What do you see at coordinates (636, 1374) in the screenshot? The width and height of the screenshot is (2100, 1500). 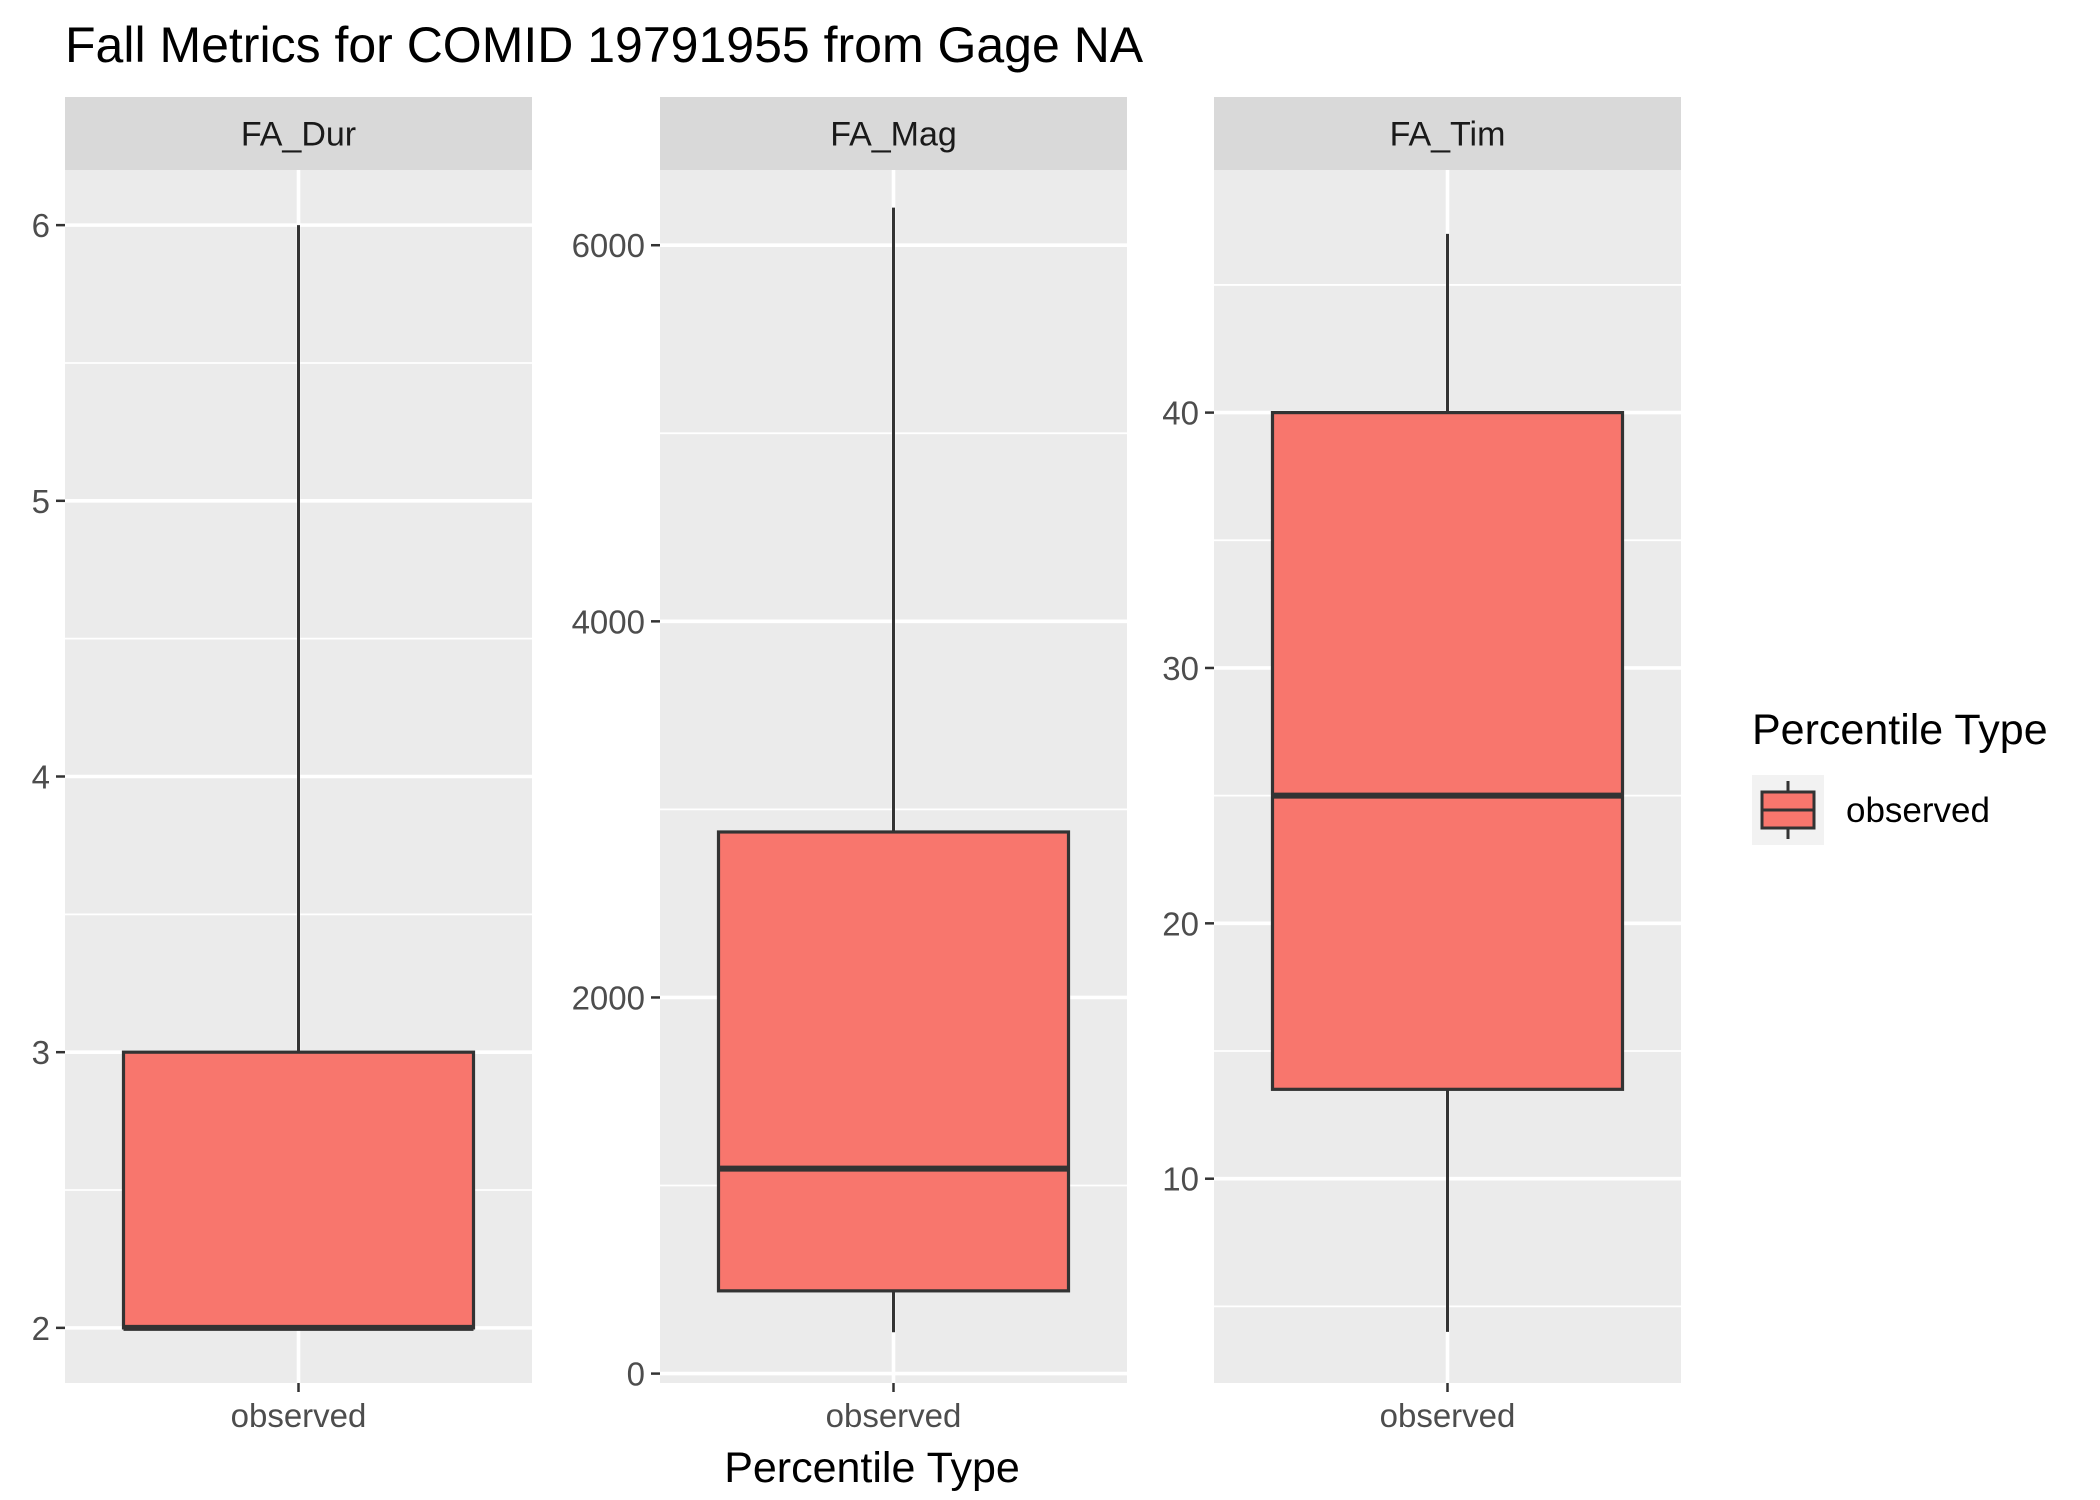 I see `y-tick-label: 0` at bounding box center [636, 1374].